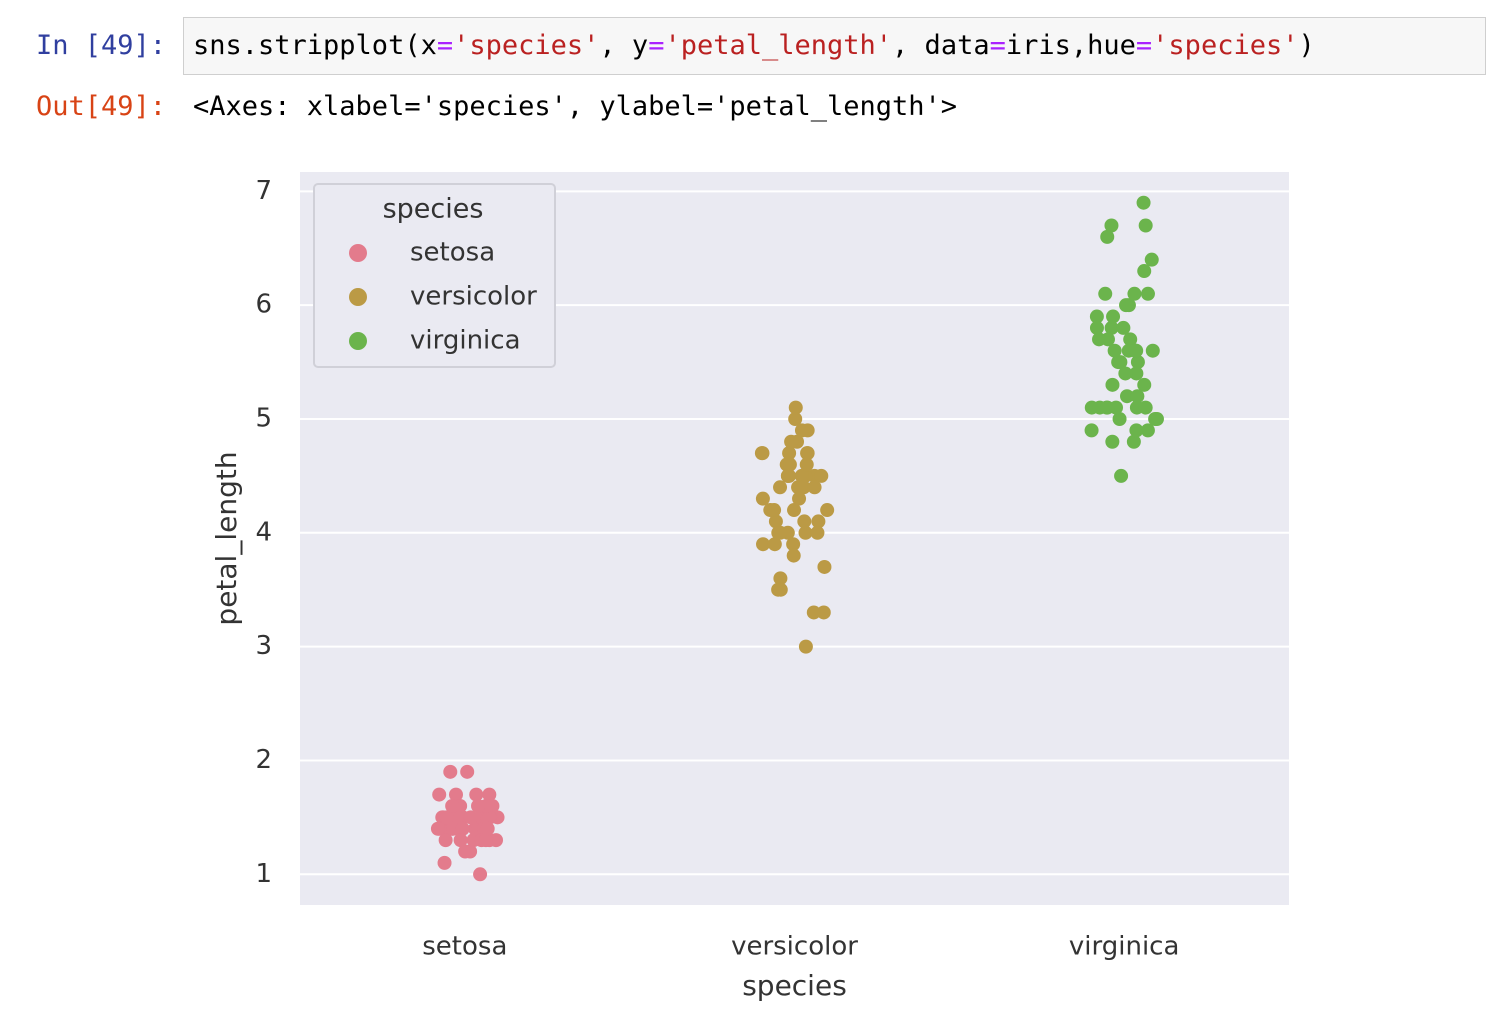  Describe the element at coordinates (624, 45) in the screenshot. I see `code-token: , y` at that location.